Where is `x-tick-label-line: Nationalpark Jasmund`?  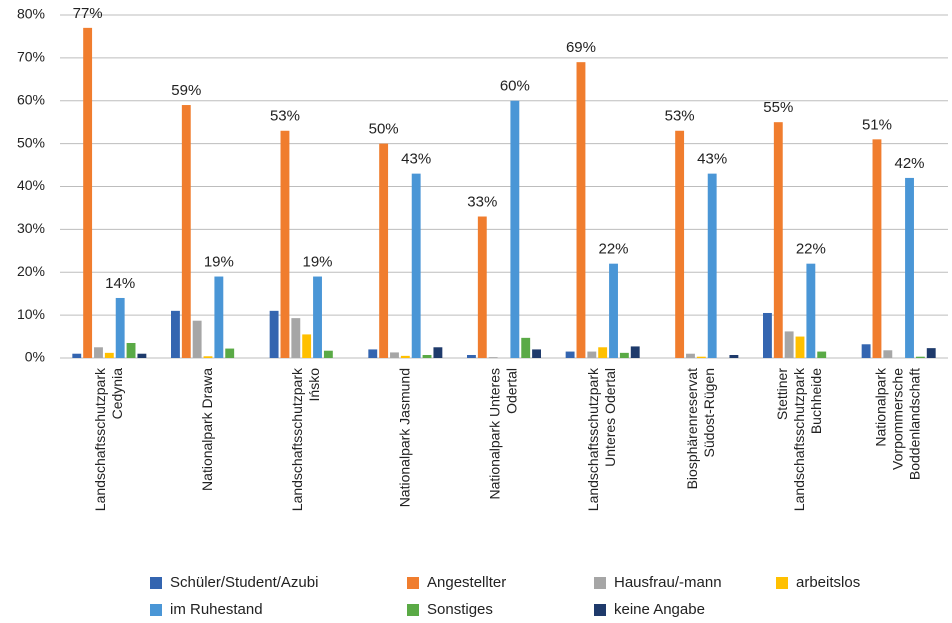
x-tick-label-line: Nationalpark Jasmund is located at coordinates (404, 437).